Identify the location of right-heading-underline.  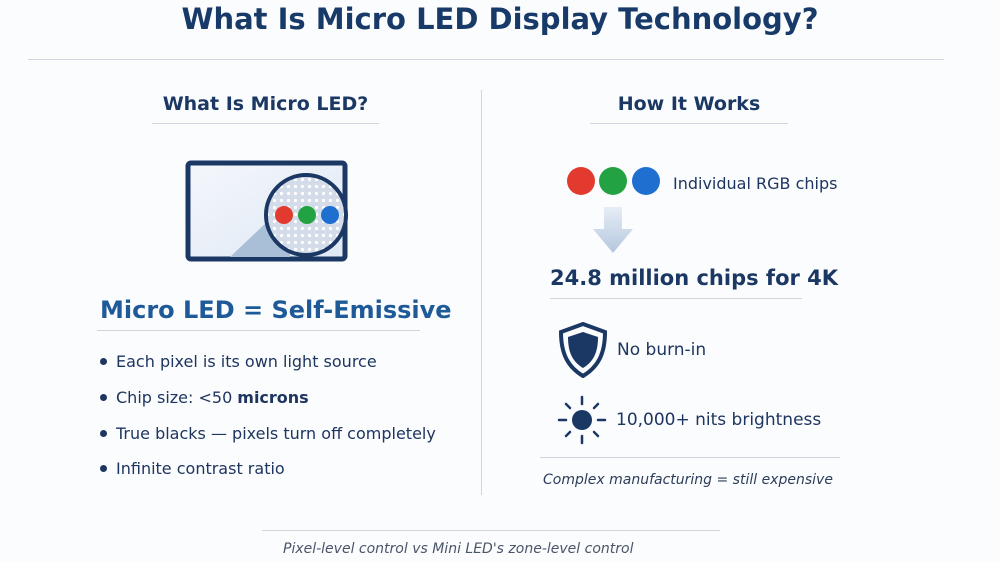
(689, 123).